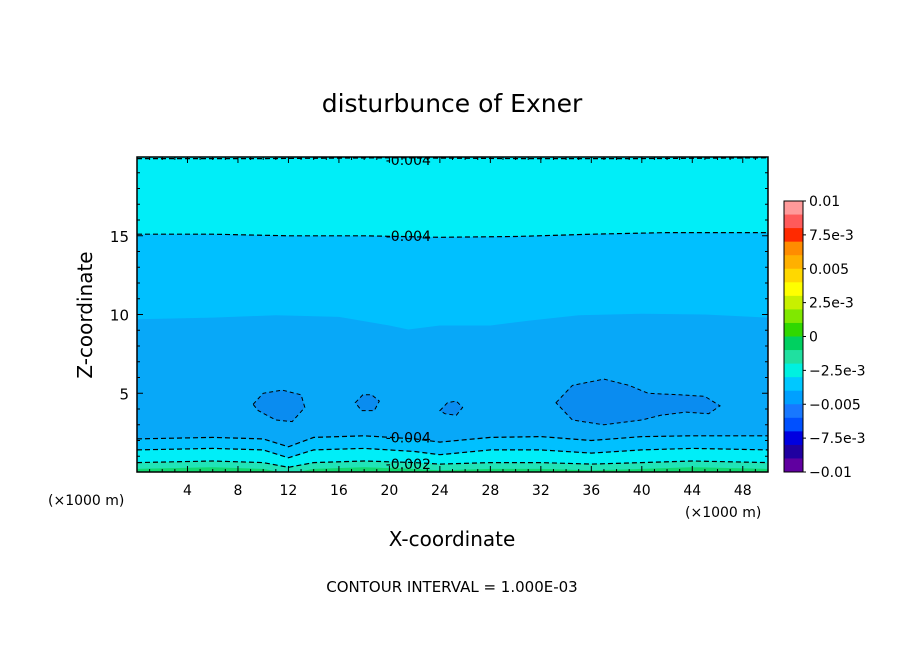  I want to click on contour-label: -0.002, so click(408, 465).